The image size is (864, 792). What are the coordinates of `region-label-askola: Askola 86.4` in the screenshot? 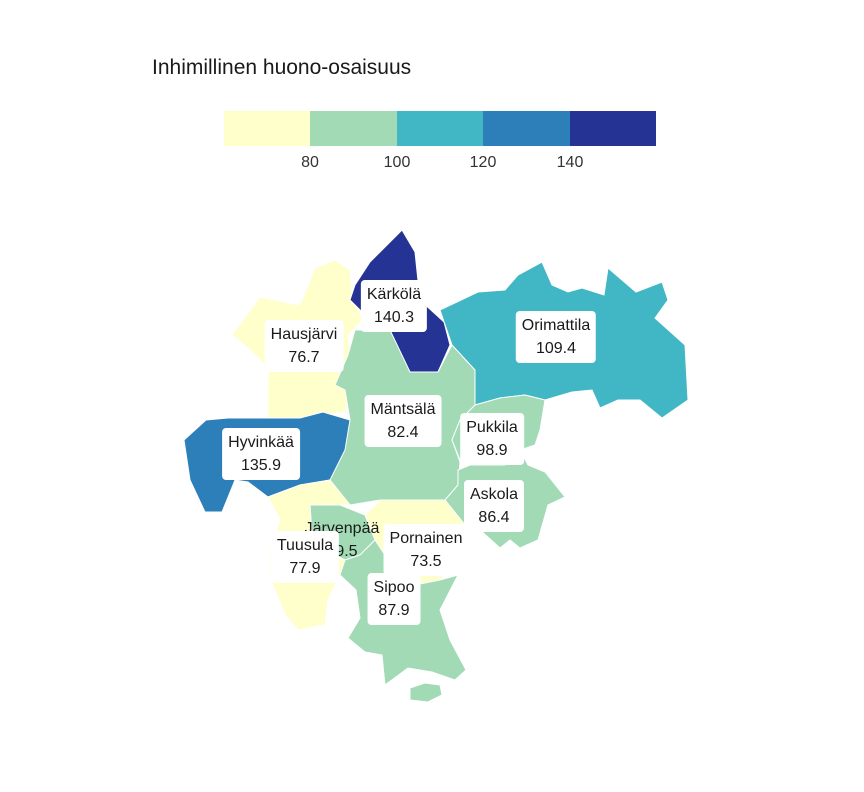 It's located at (494, 506).